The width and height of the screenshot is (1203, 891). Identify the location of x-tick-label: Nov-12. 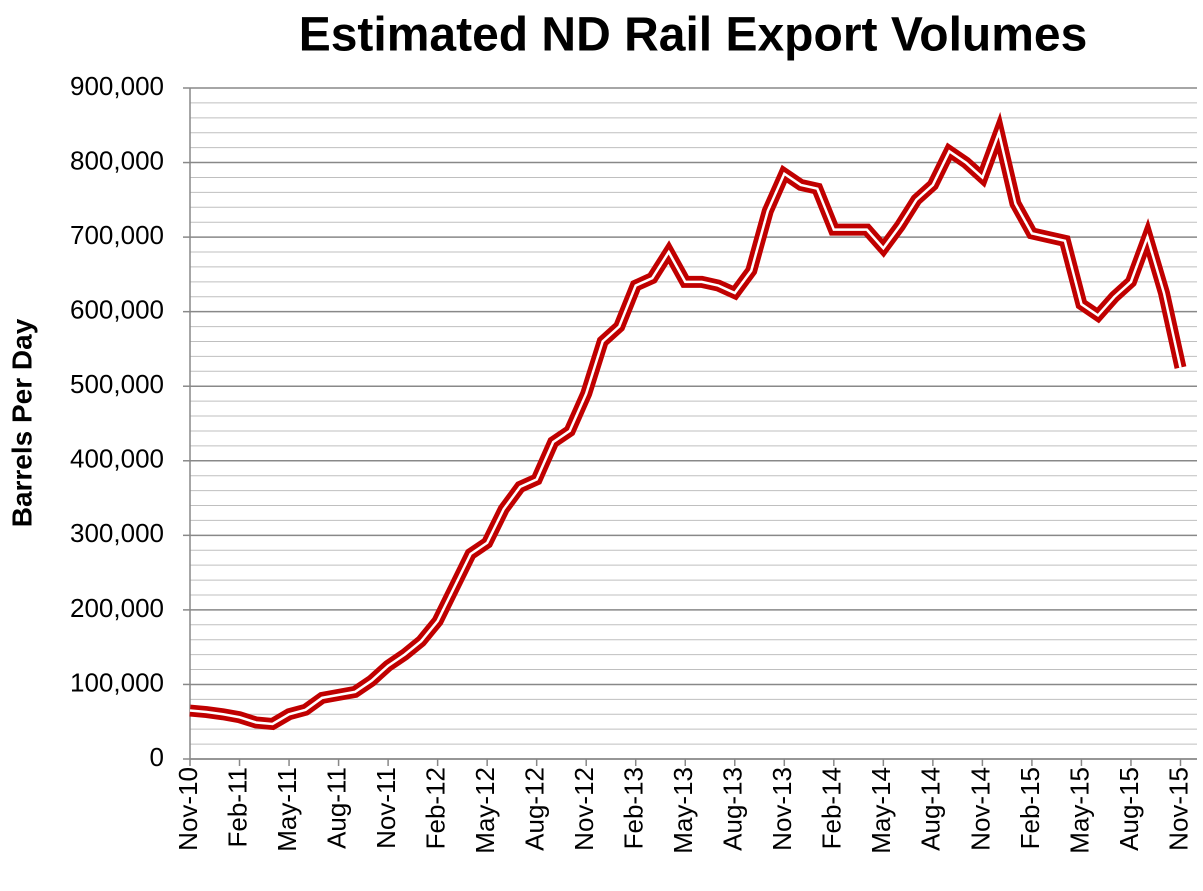
(584, 809).